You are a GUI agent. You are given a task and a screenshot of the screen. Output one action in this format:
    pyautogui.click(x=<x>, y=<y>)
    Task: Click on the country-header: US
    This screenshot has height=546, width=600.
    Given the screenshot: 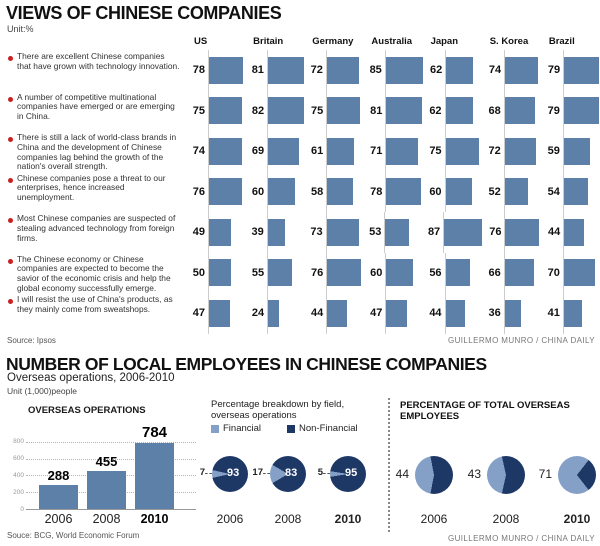 What is the action you would take?
    pyautogui.click(x=201, y=41)
    